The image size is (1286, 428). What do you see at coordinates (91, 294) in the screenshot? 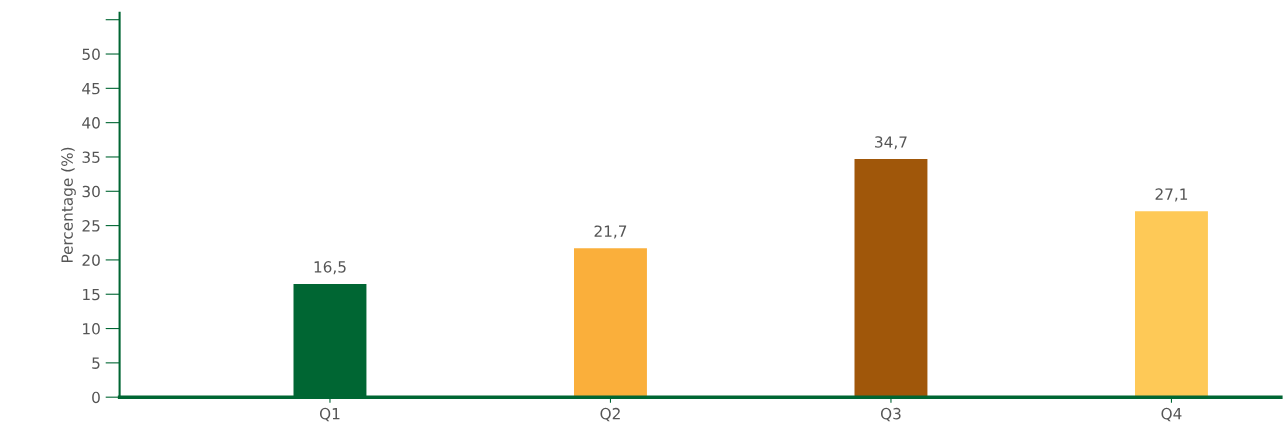
I see `y-tick-label: 15` at bounding box center [91, 294].